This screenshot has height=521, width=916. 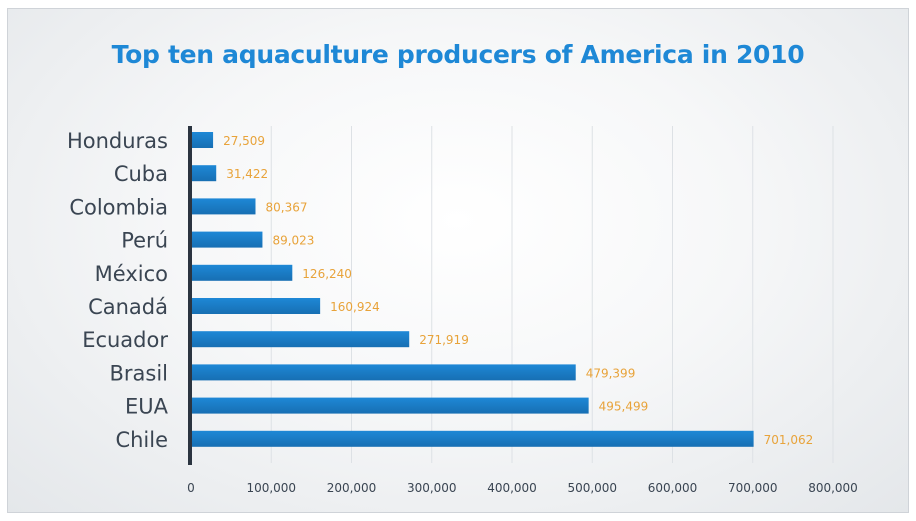 What do you see at coordinates (244, 141) in the screenshot?
I see `value-label: 27,509` at bounding box center [244, 141].